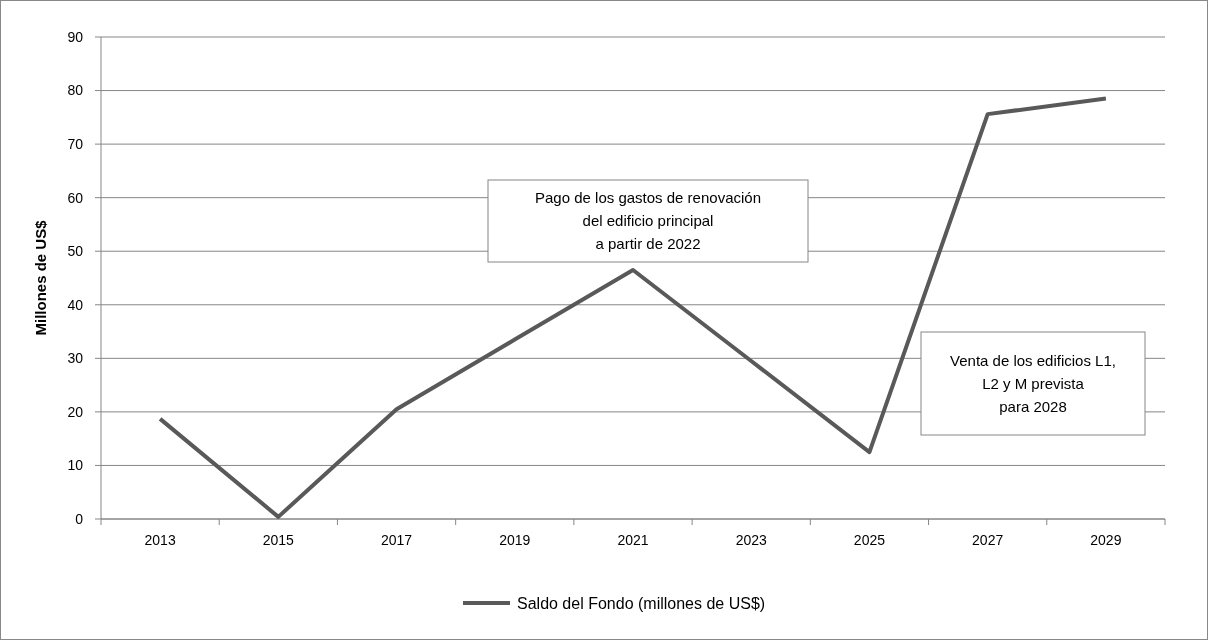 This screenshot has width=1208, height=640. Describe the element at coordinates (515, 540) in the screenshot. I see `x-tick-label: 2019` at that location.